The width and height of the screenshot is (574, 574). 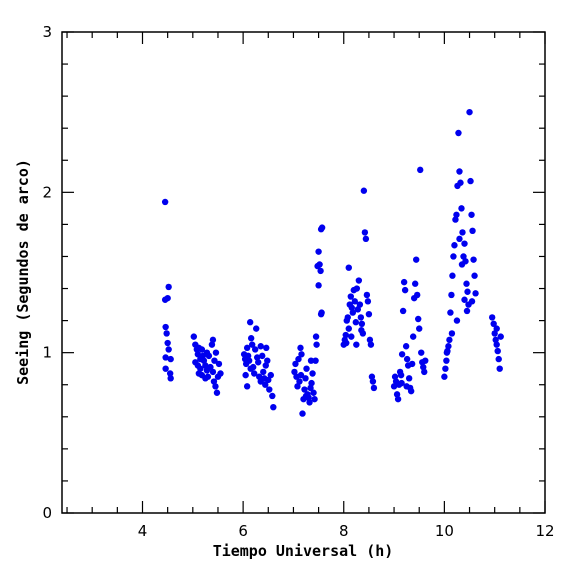 I want to click on y-tick-label: 2, so click(x=47, y=192).